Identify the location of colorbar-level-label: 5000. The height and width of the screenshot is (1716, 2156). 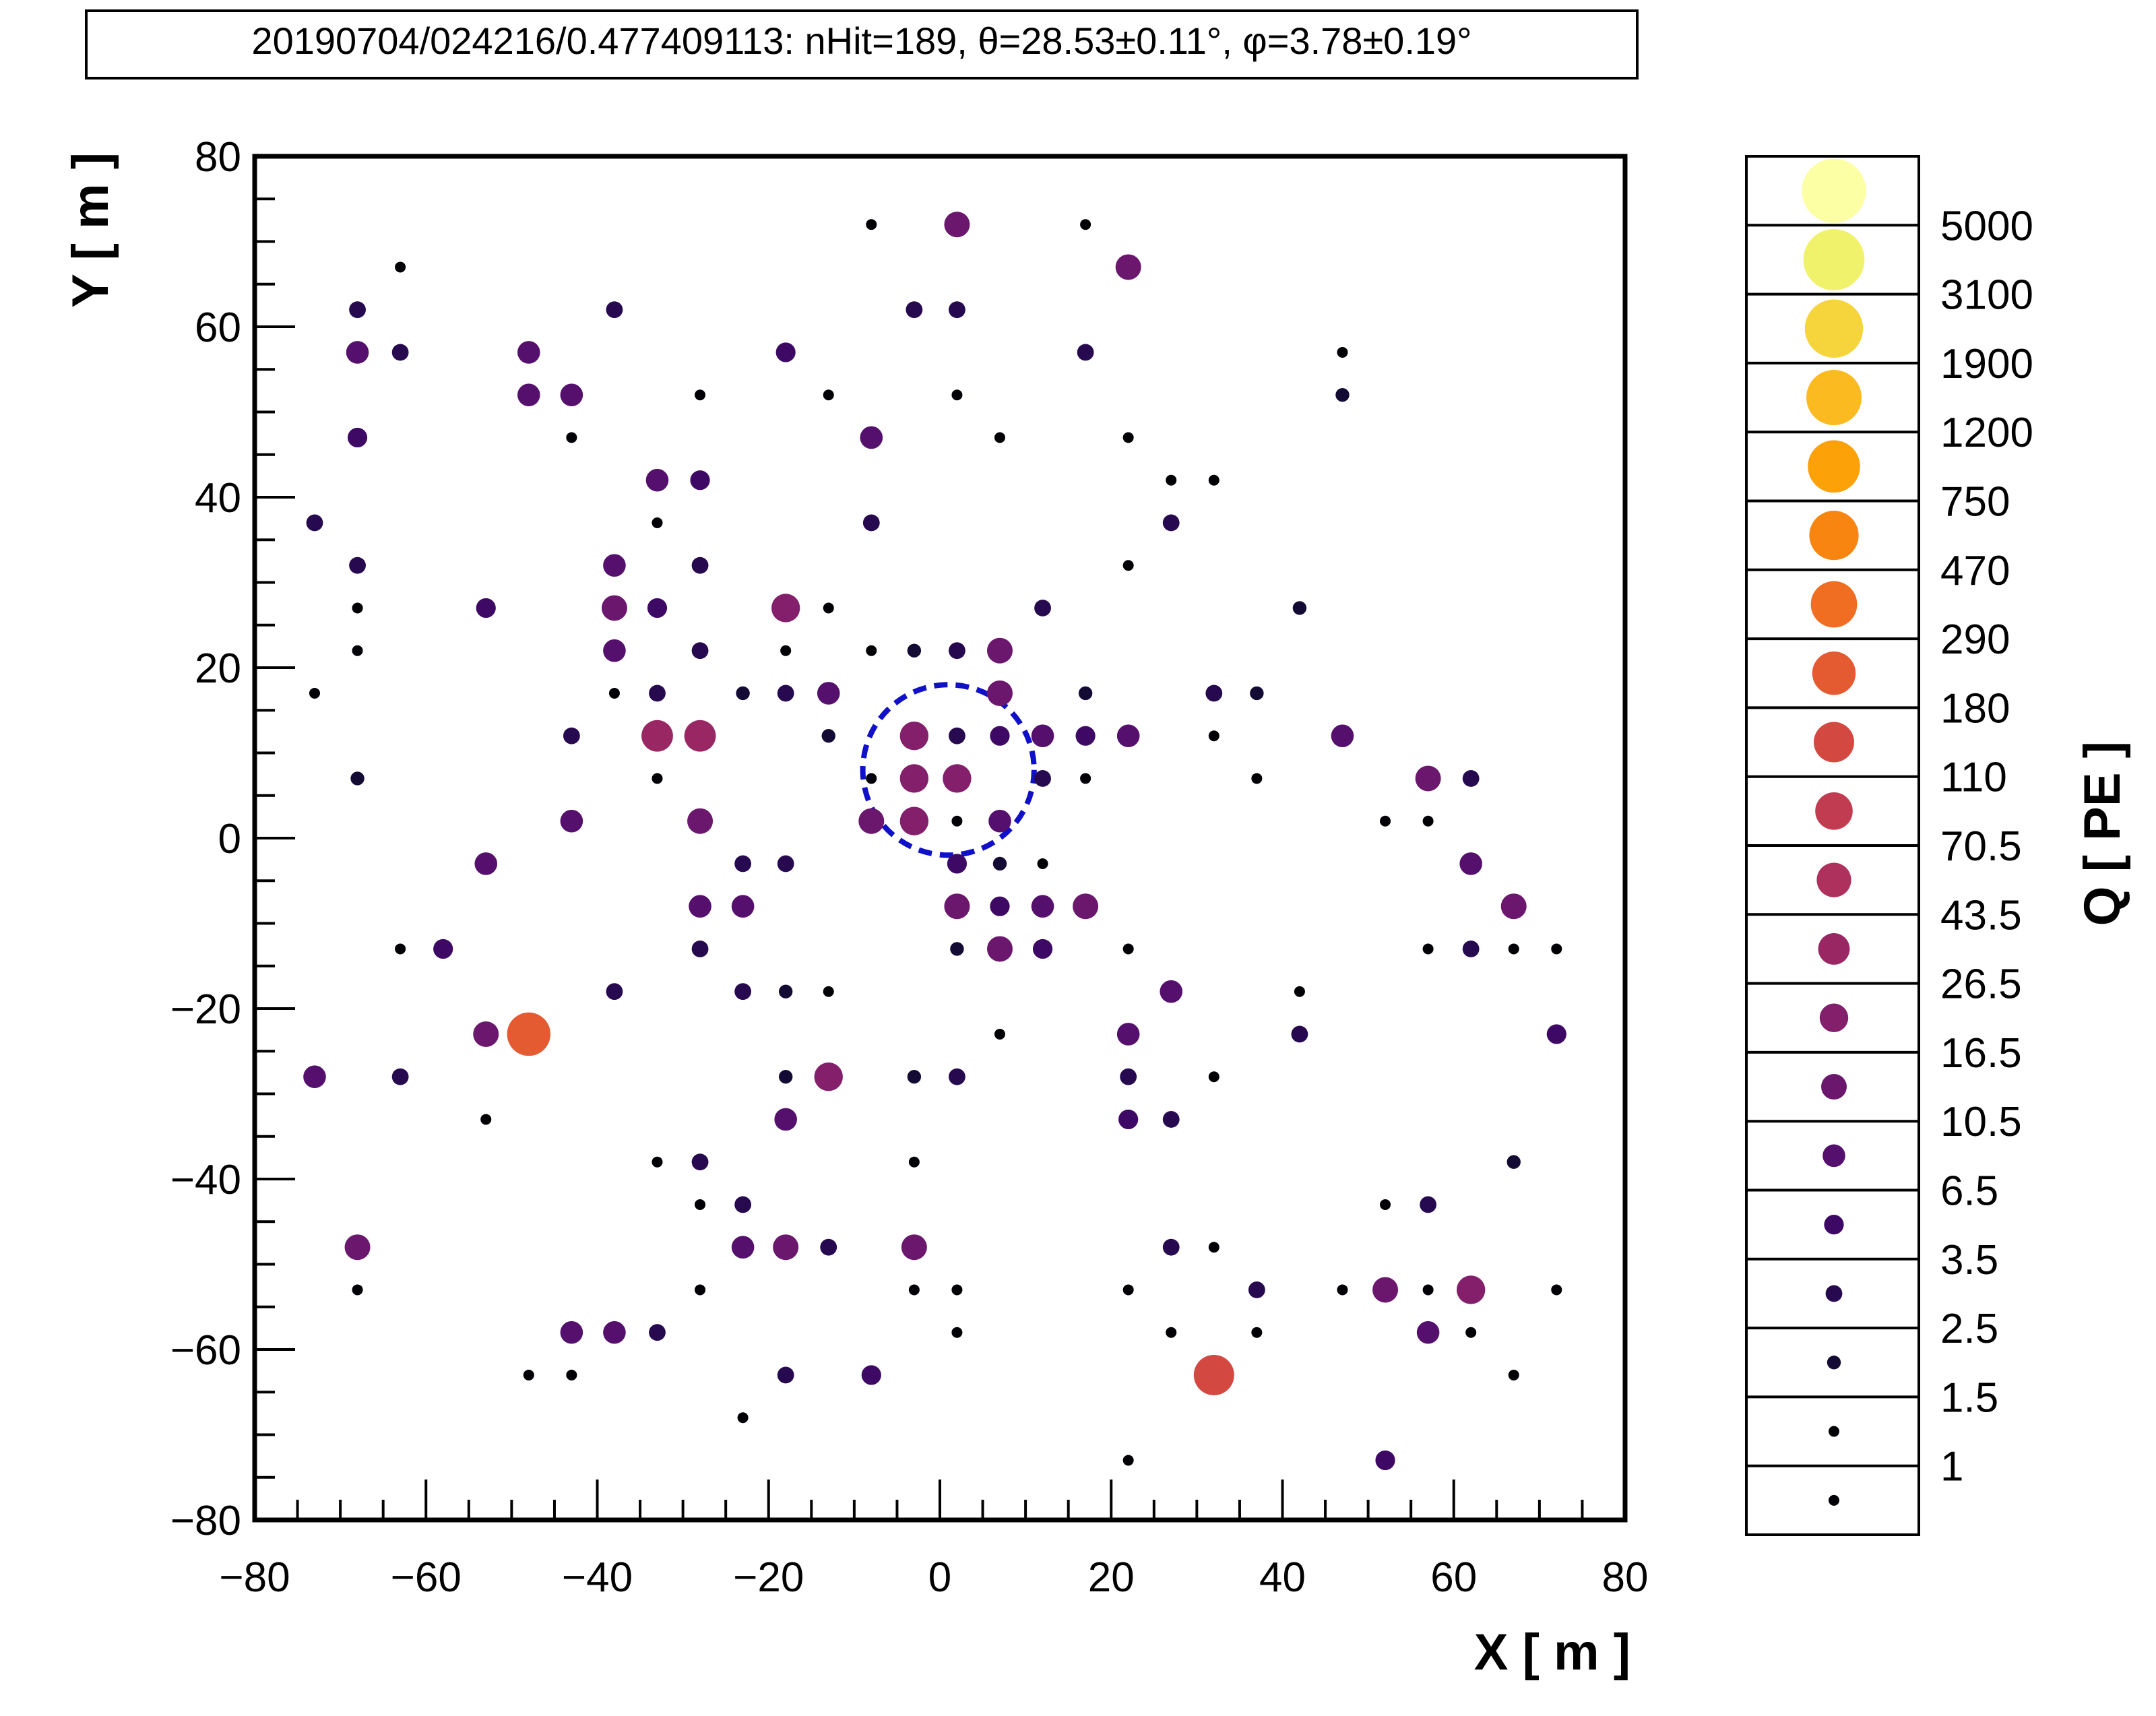
(1986, 226).